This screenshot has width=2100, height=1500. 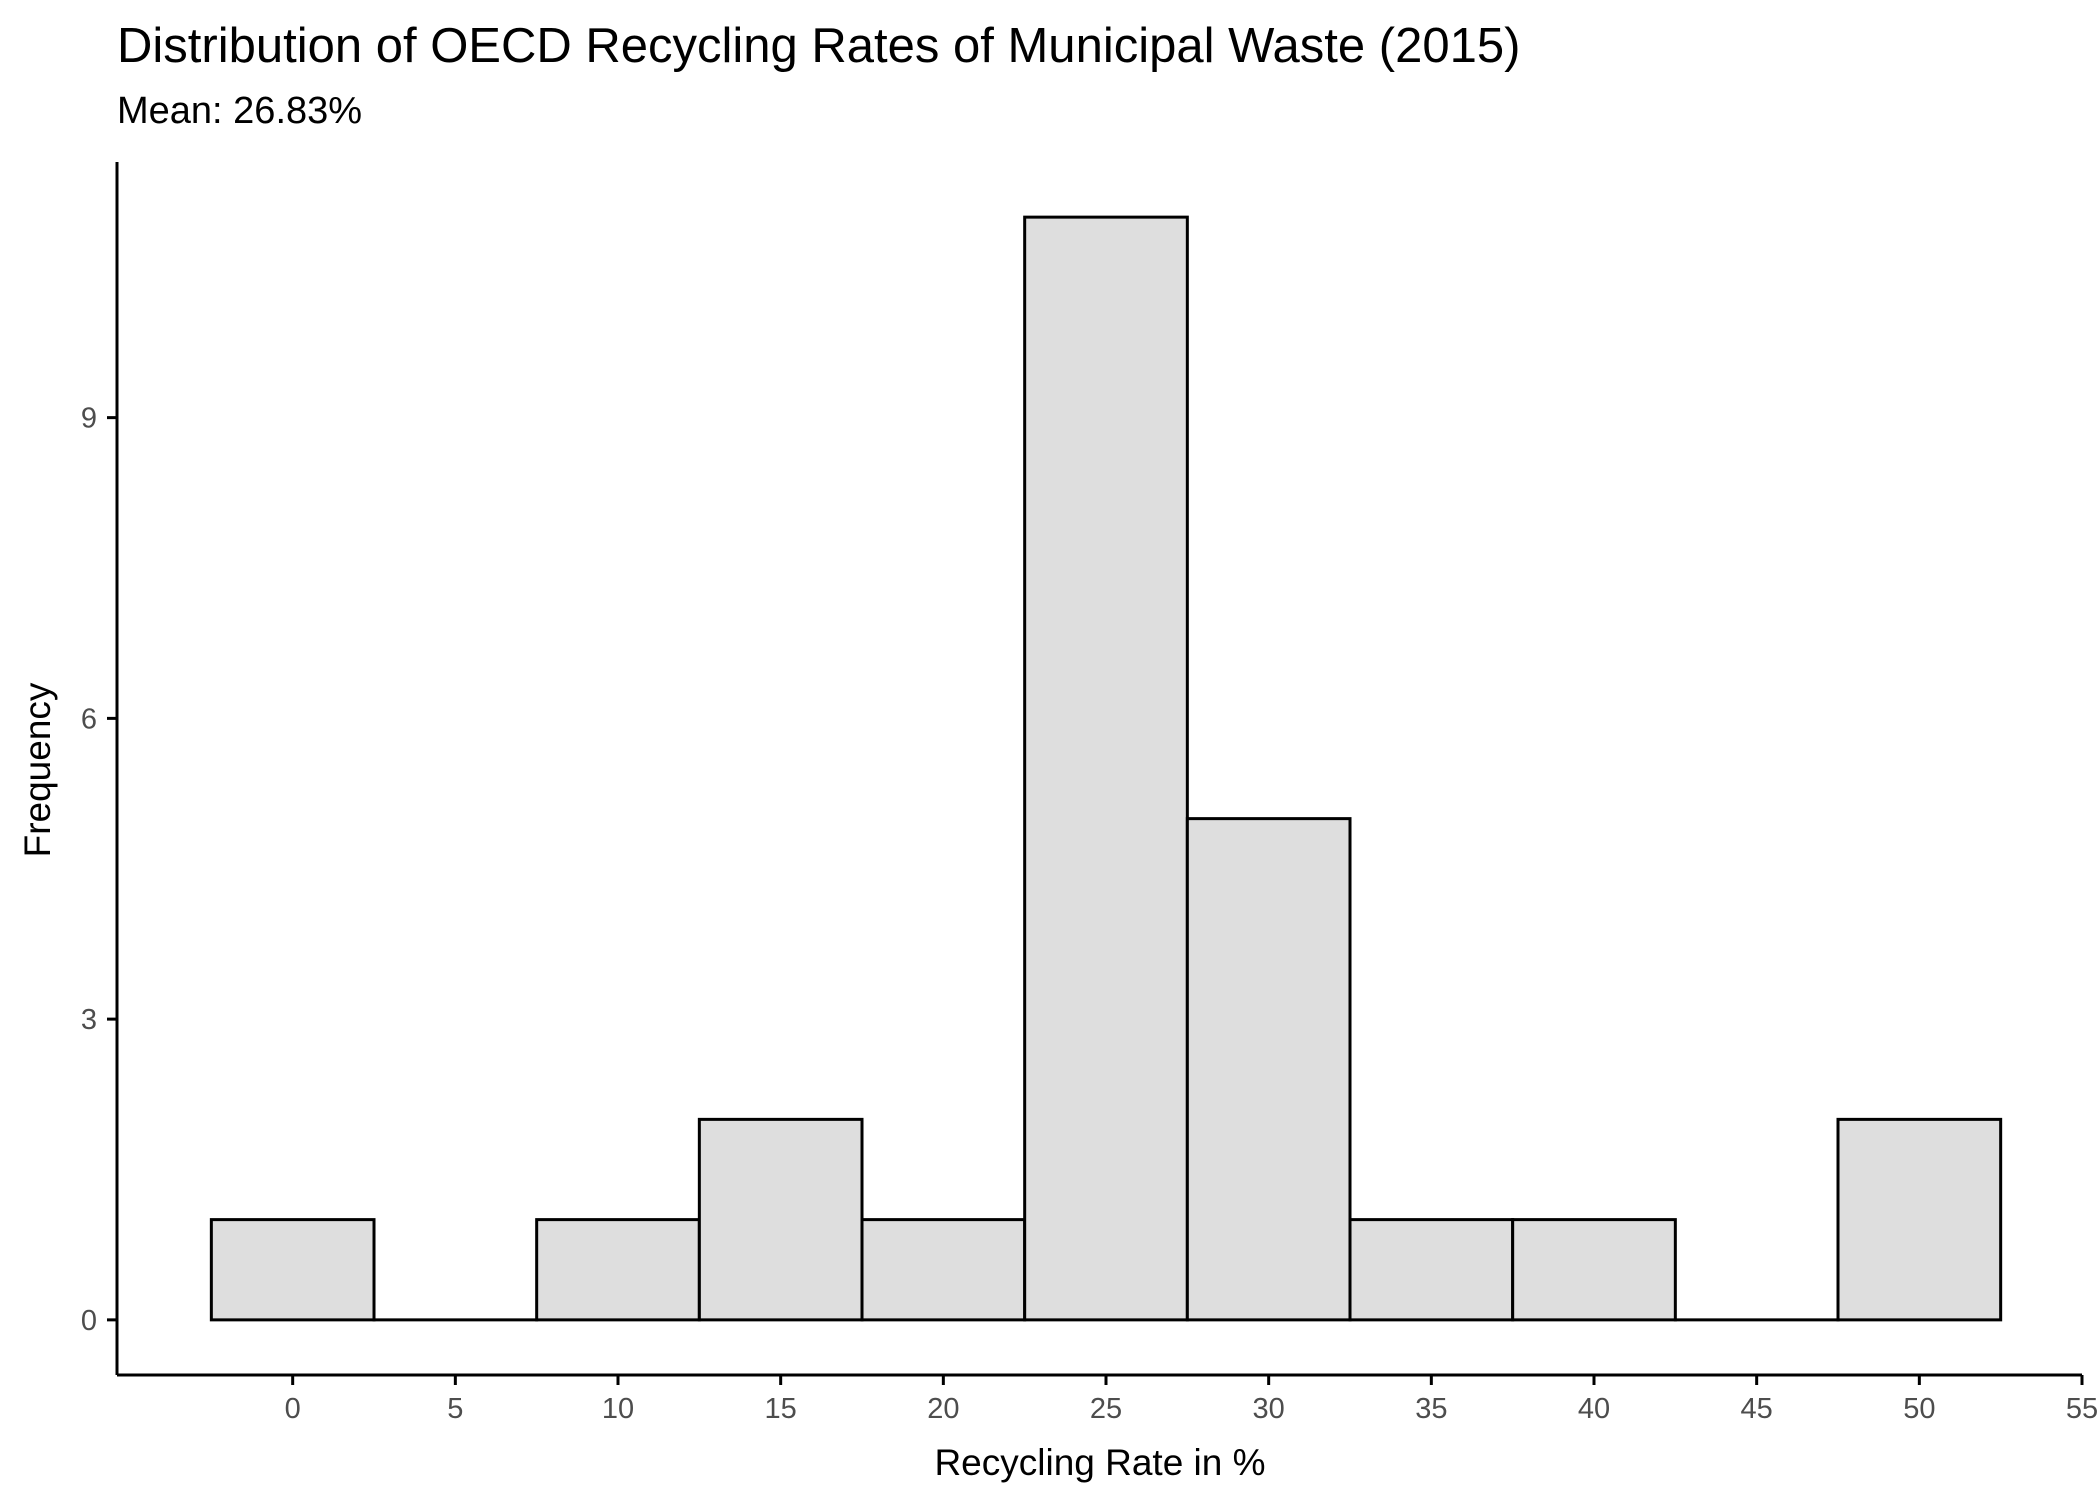 I want to click on x-tick-label: 25, so click(x=1106, y=1409).